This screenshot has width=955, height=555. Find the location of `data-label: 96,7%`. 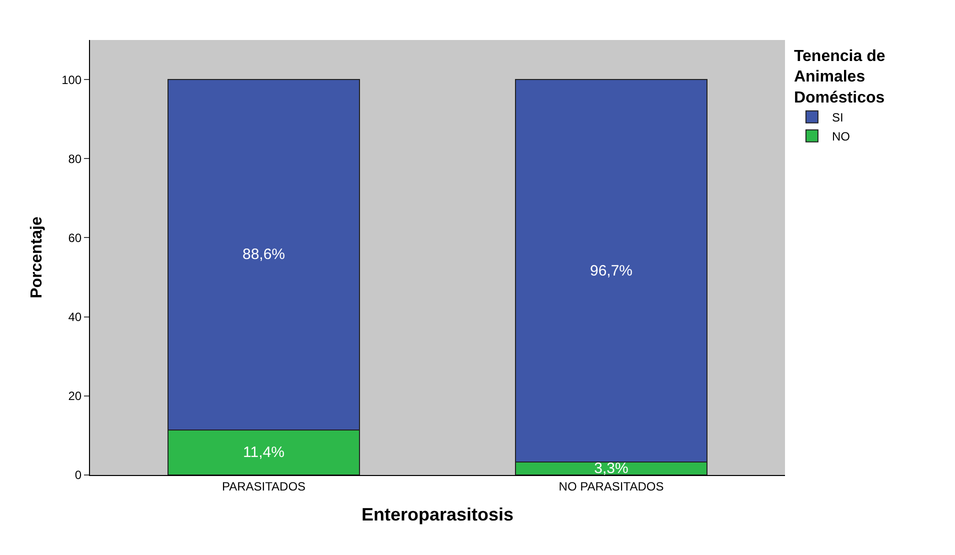

data-label: 96,7% is located at coordinates (611, 271).